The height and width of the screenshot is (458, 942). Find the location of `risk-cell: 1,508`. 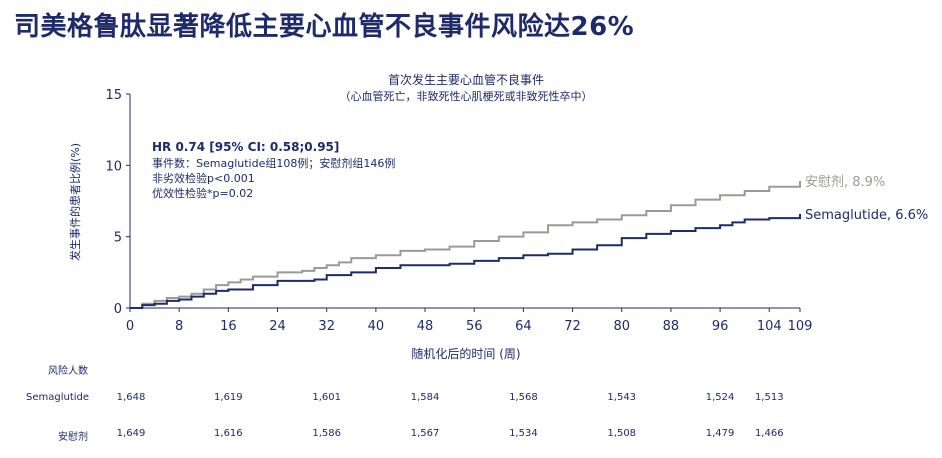

risk-cell: 1,508 is located at coordinates (622, 433).